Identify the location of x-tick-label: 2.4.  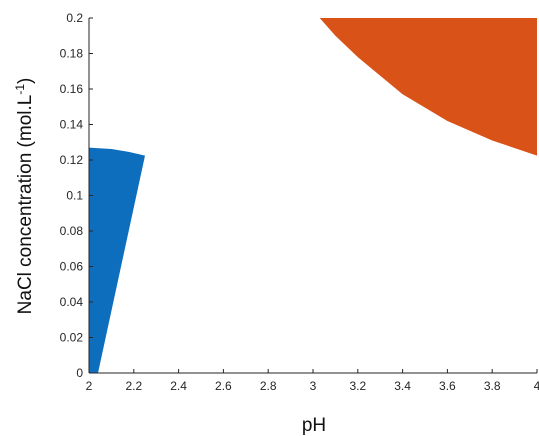
(178, 386).